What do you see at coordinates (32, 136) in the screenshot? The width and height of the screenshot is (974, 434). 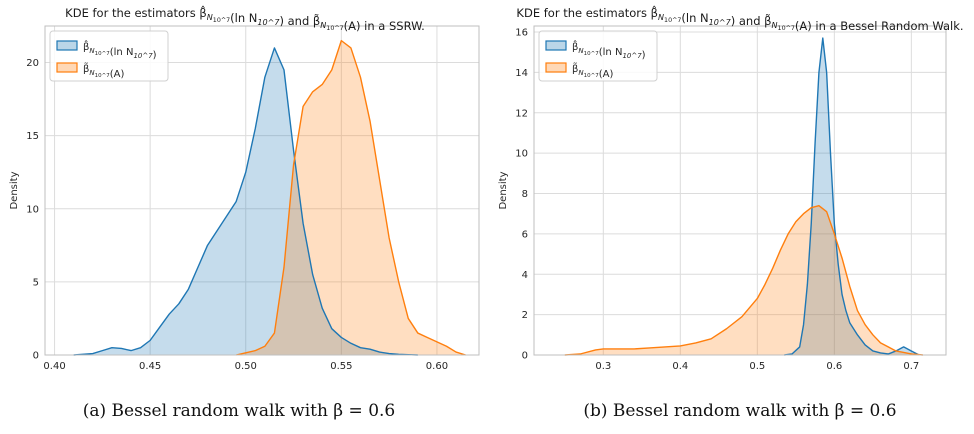 I see `y-tick-label: 15` at bounding box center [32, 136].